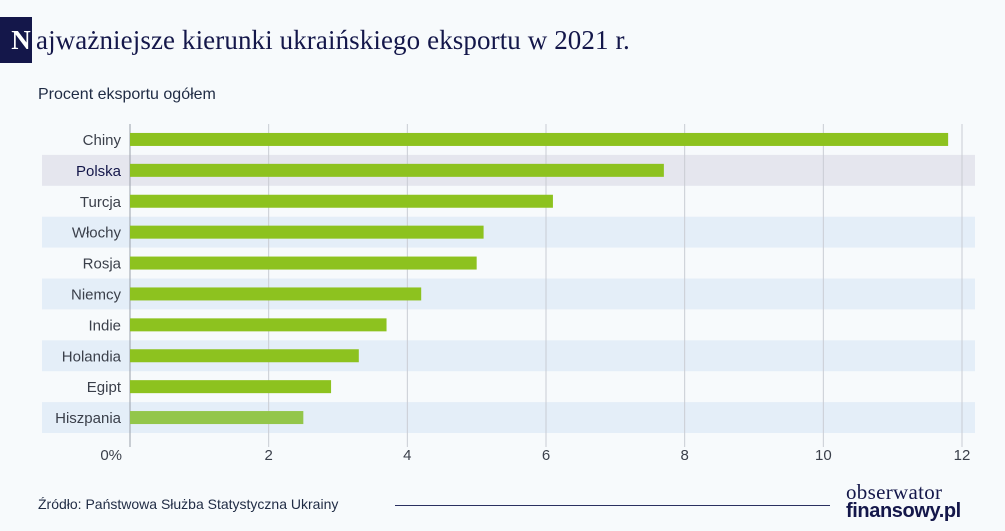 This screenshot has width=1005, height=531. What do you see at coordinates (962, 455) in the screenshot?
I see `x-tick-label: 12` at bounding box center [962, 455].